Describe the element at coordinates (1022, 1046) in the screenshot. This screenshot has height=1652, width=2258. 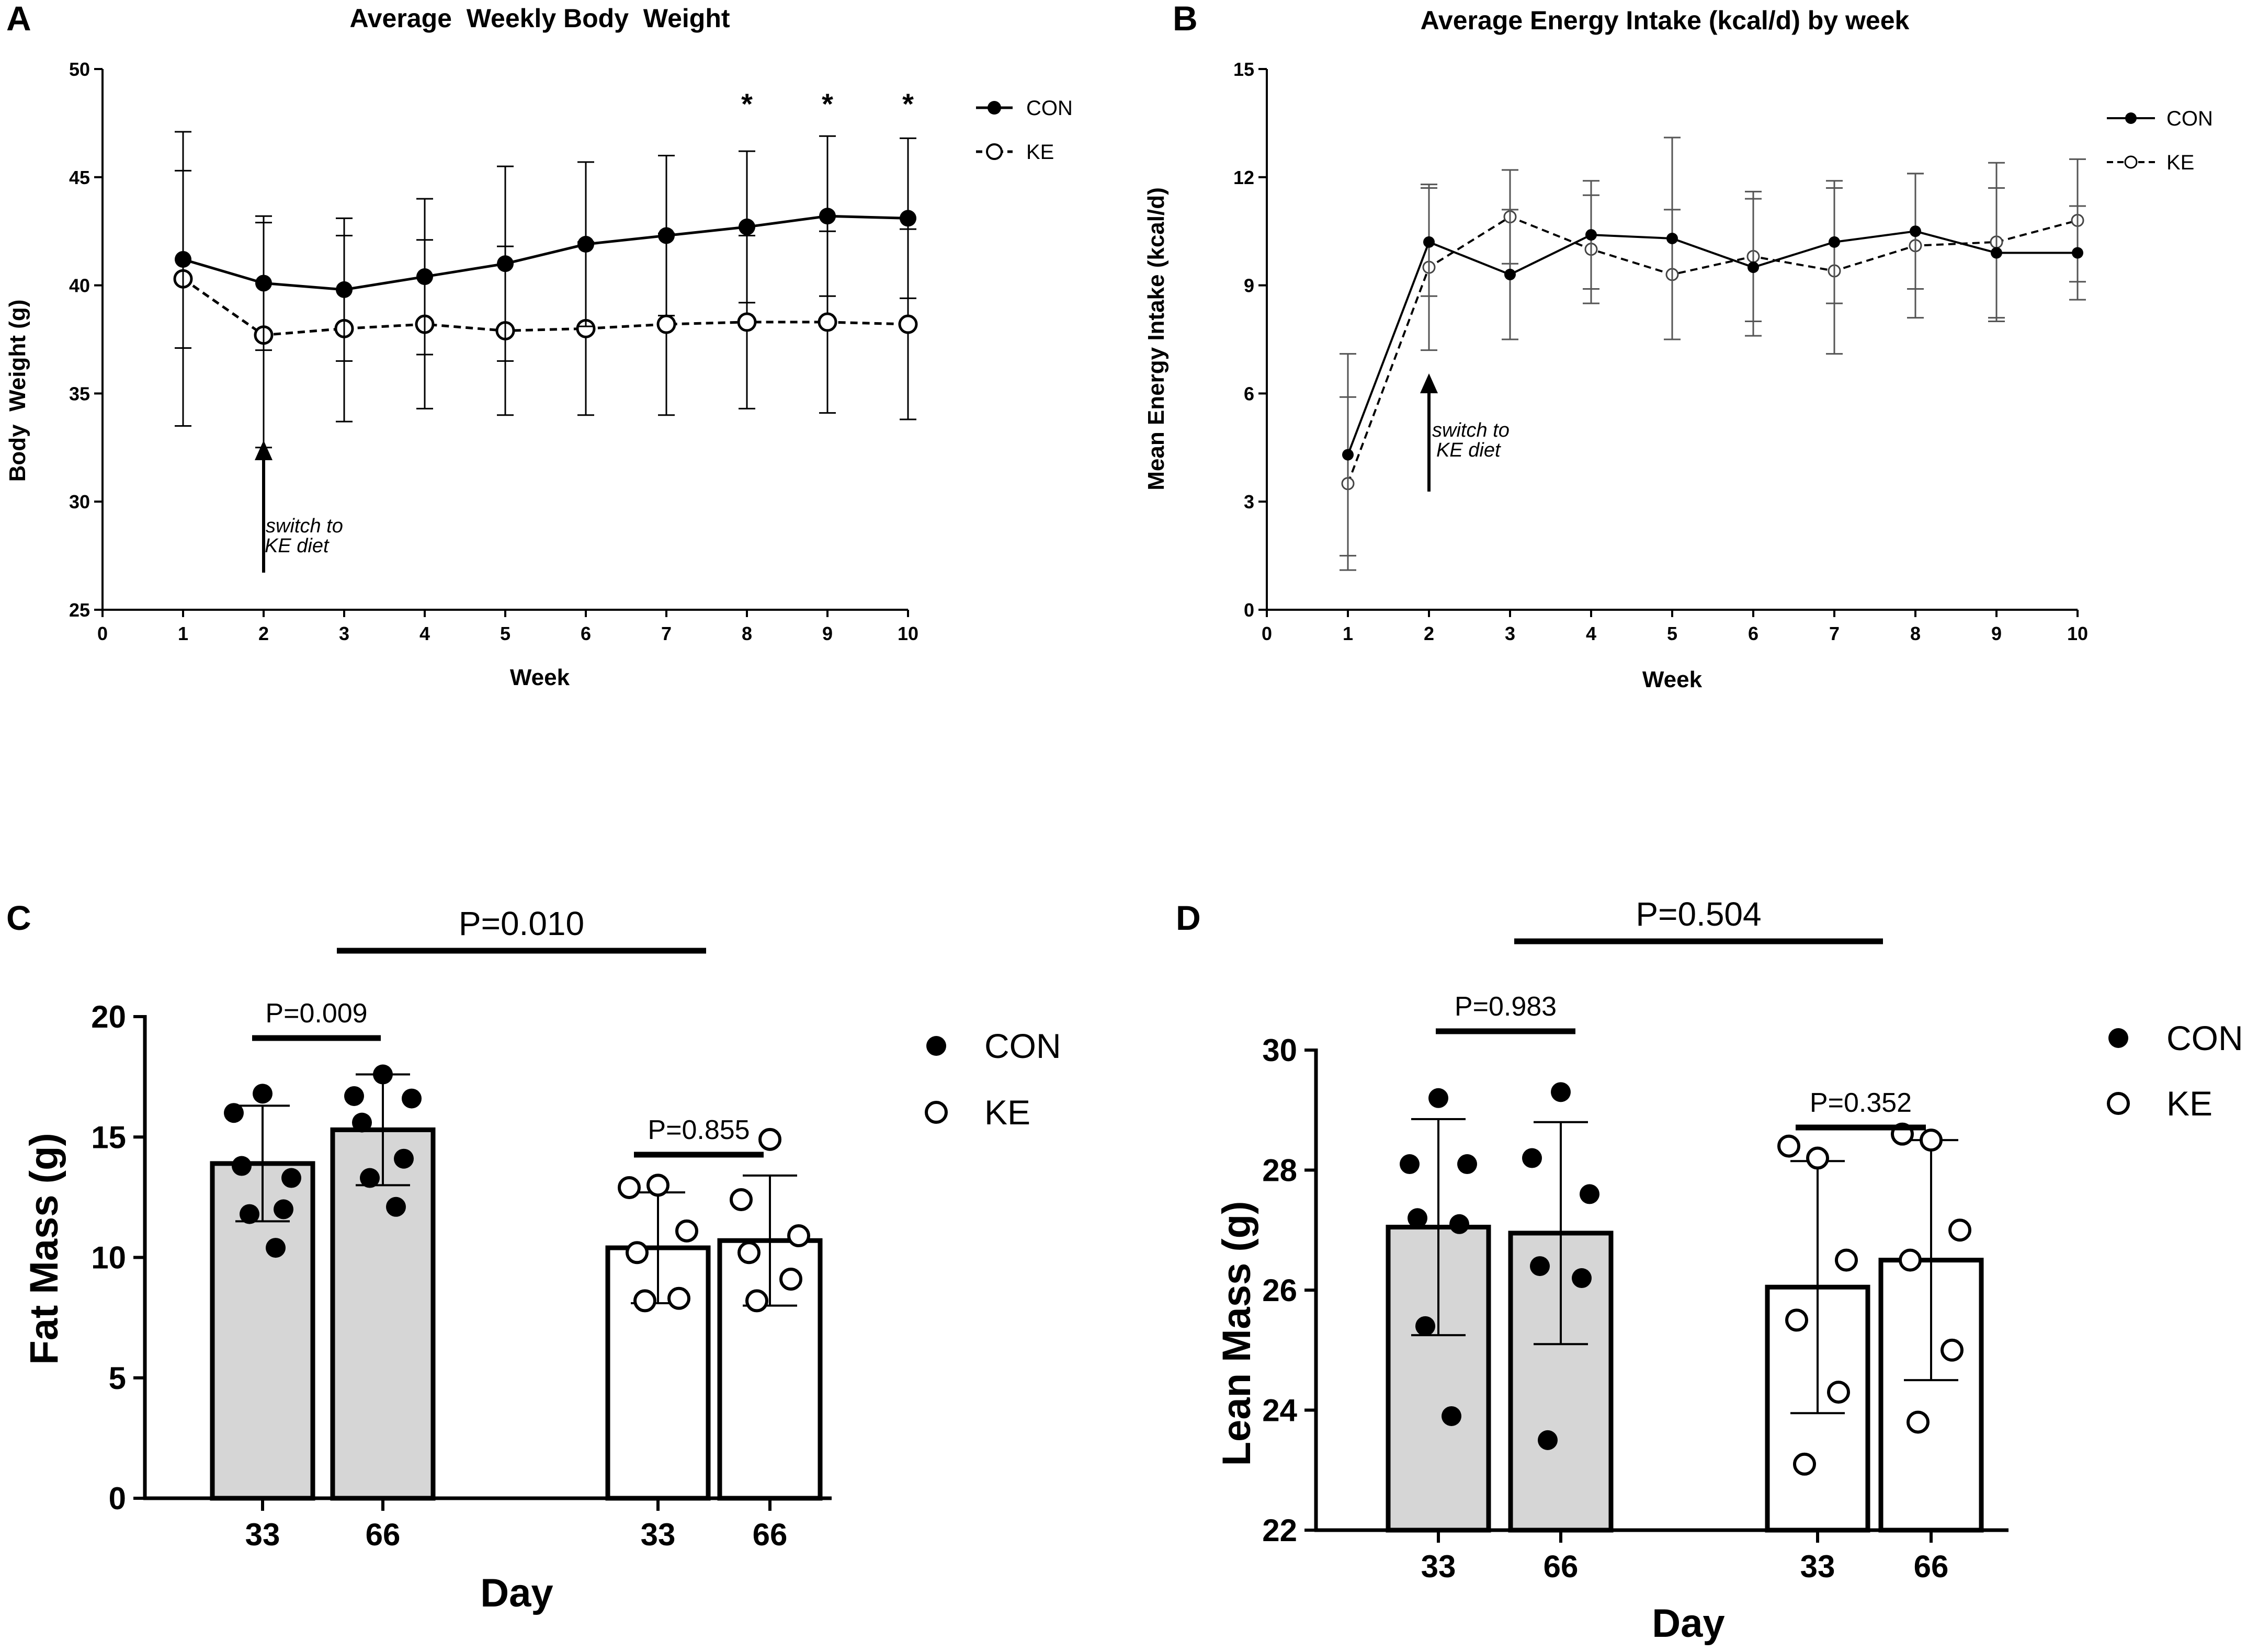
I see `panel-c-legend-con-label: CON` at that location.